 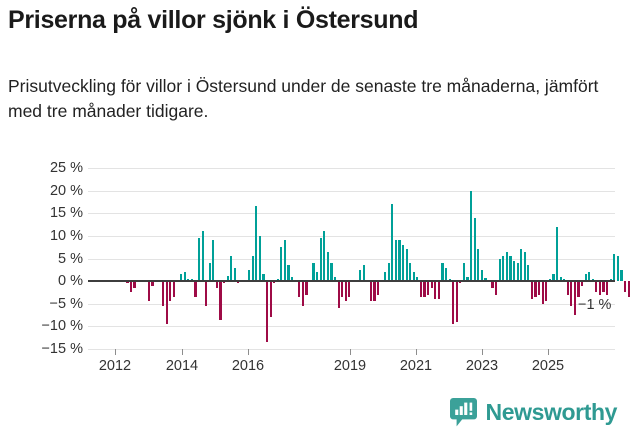 What do you see at coordinates (463, 412) in the screenshot?
I see `bar-chart-speech-bubble-icon` at bounding box center [463, 412].